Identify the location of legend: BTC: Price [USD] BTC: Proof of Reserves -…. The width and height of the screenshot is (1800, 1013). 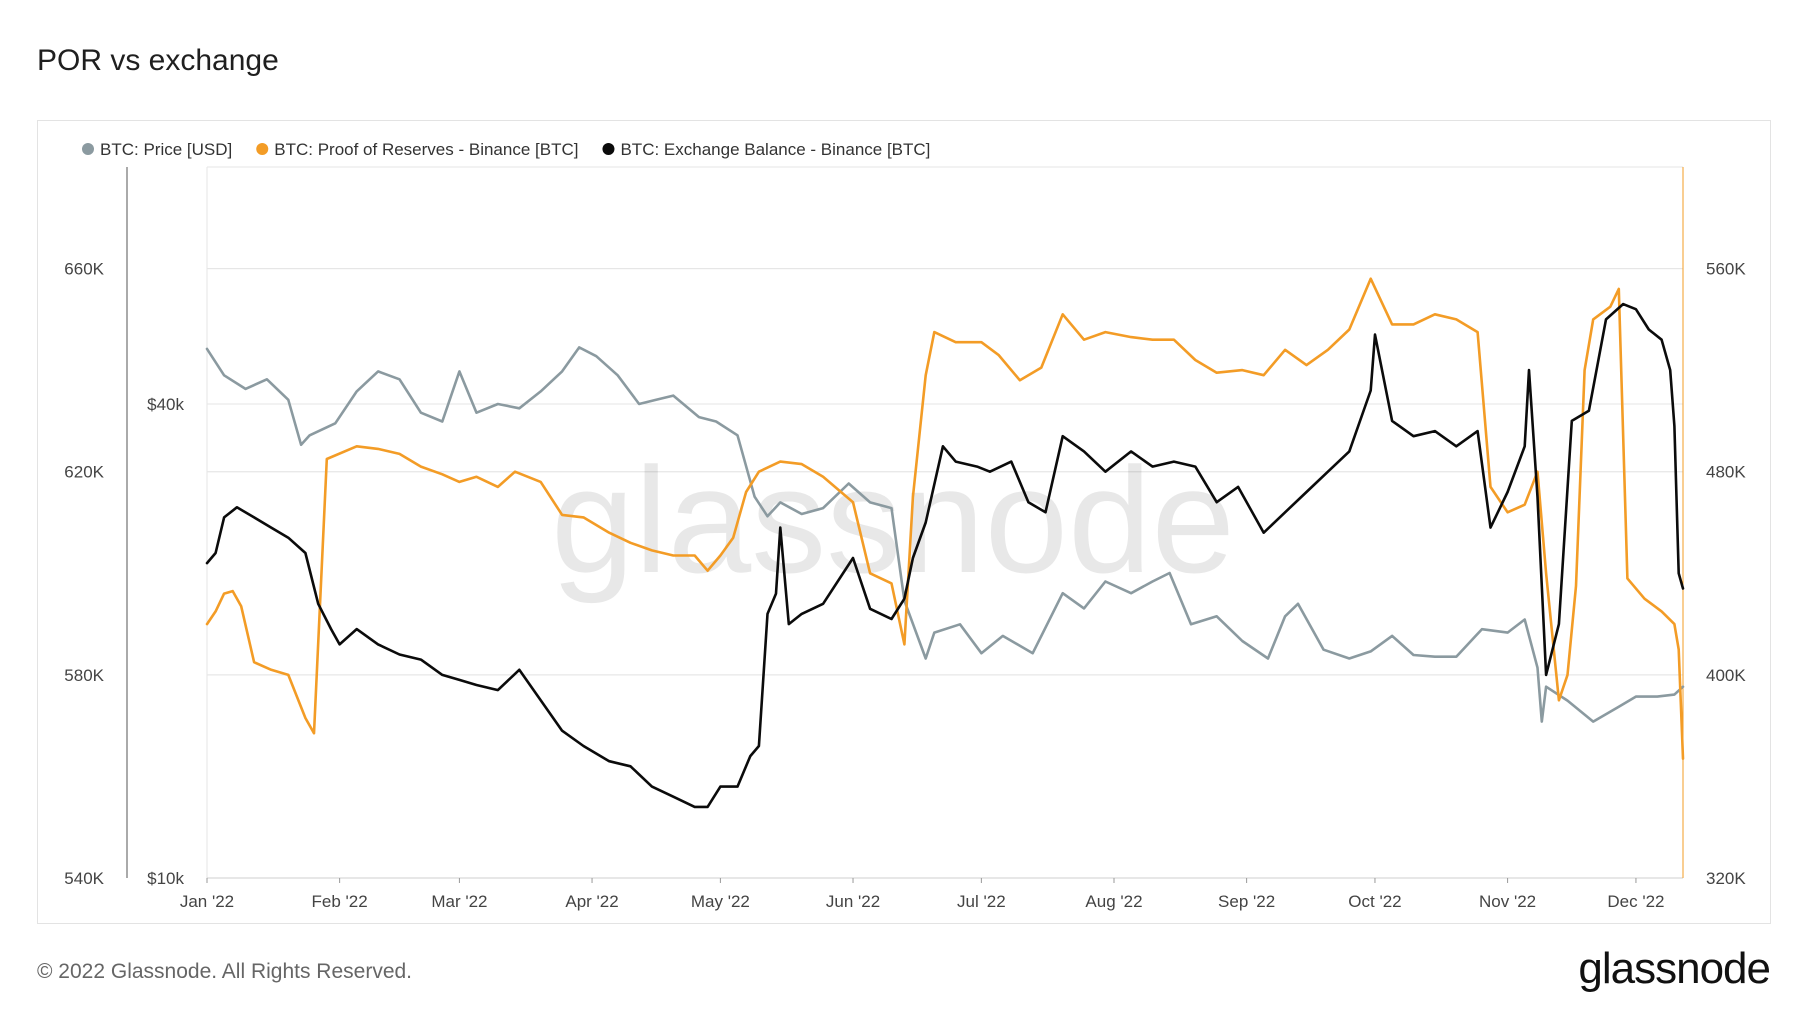
(506, 149).